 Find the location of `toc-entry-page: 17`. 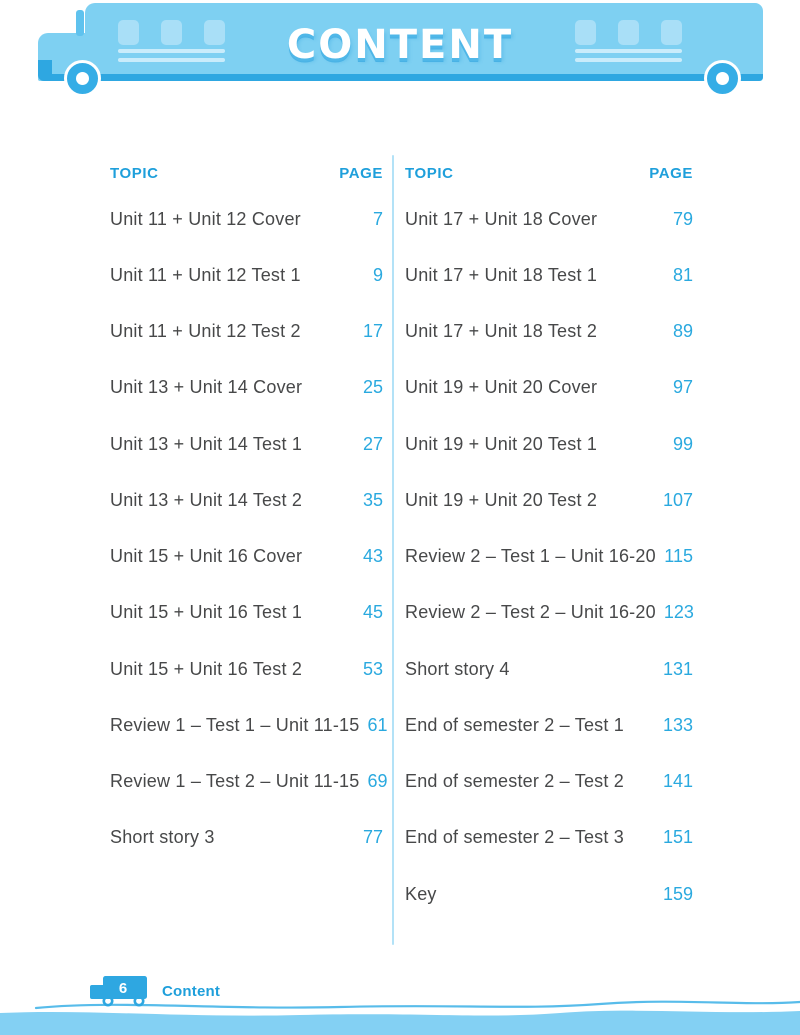

toc-entry-page: 17 is located at coordinates (372, 331).